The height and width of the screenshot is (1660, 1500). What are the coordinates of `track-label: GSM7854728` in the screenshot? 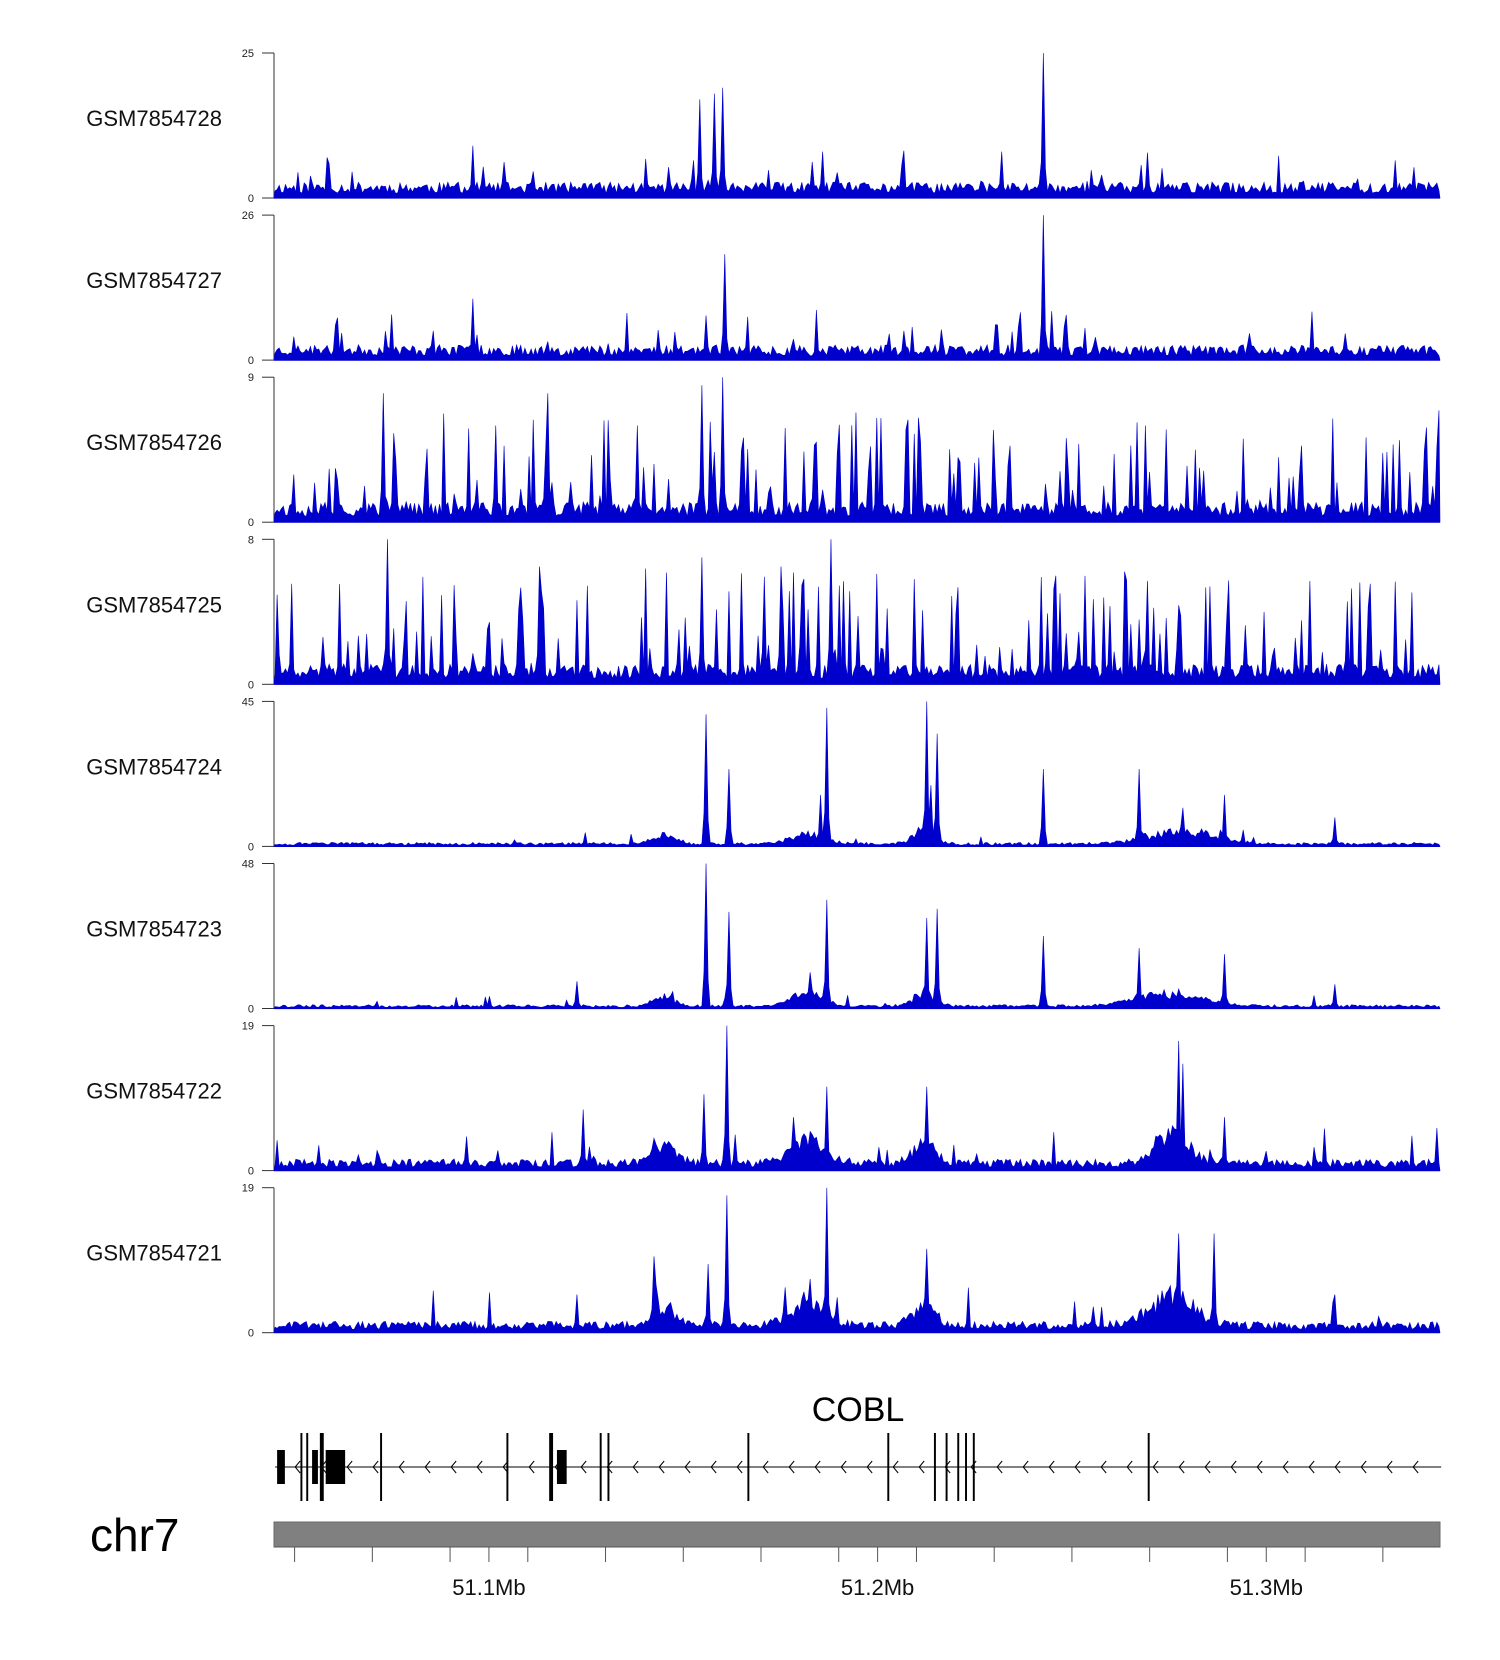 It's located at (154, 118).